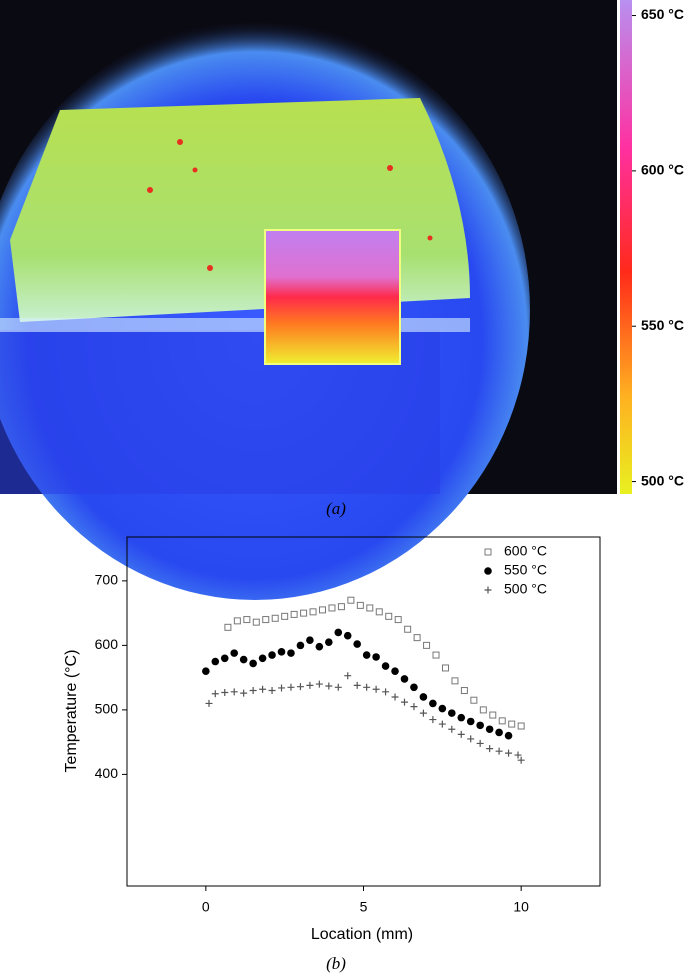  What do you see at coordinates (107, 644) in the screenshot?
I see `y-tick-label: 600` at bounding box center [107, 644].